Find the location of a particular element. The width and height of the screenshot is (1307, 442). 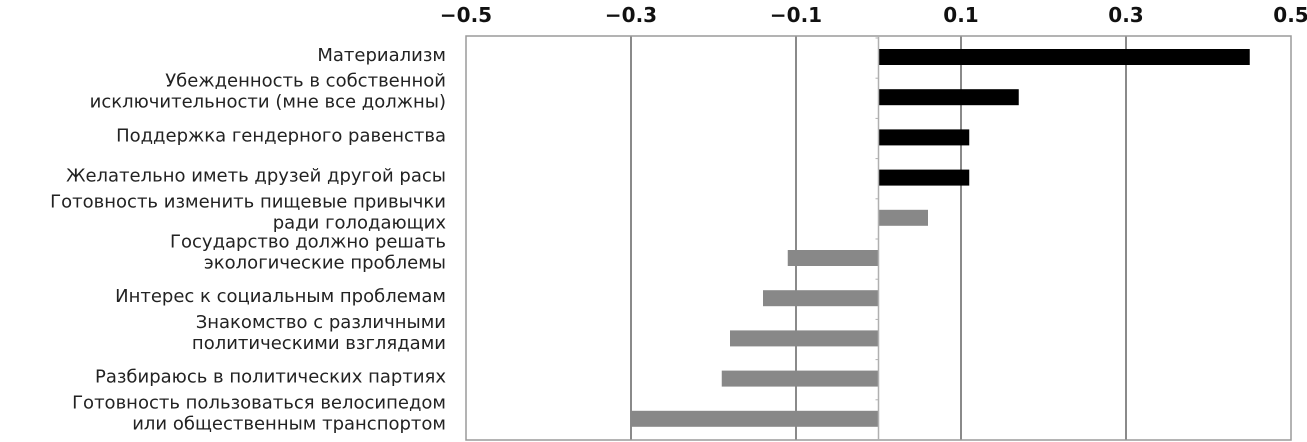

category-label: или общественным транспортом is located at coordinates (289, 423).